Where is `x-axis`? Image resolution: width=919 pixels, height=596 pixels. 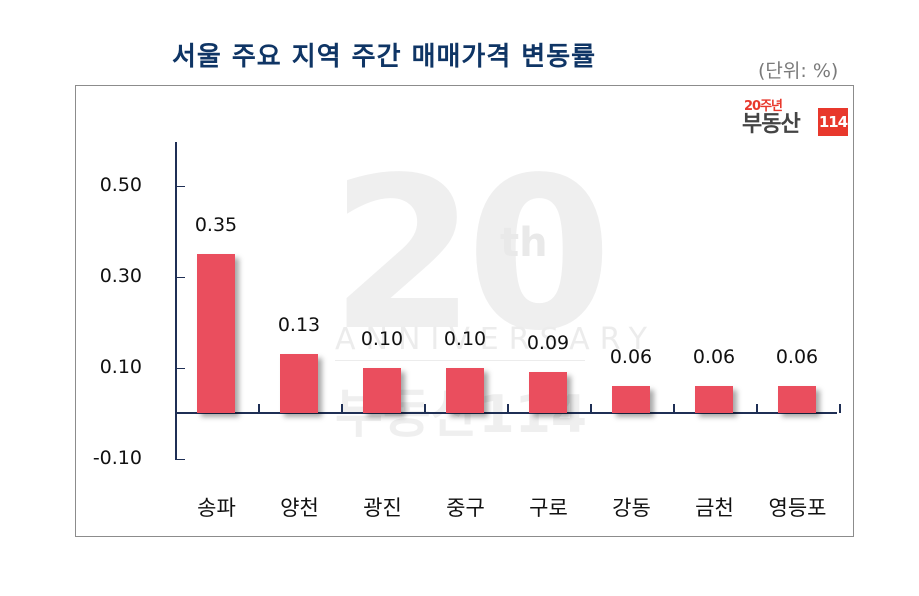 x-axis is located at coordinates (506, 413).